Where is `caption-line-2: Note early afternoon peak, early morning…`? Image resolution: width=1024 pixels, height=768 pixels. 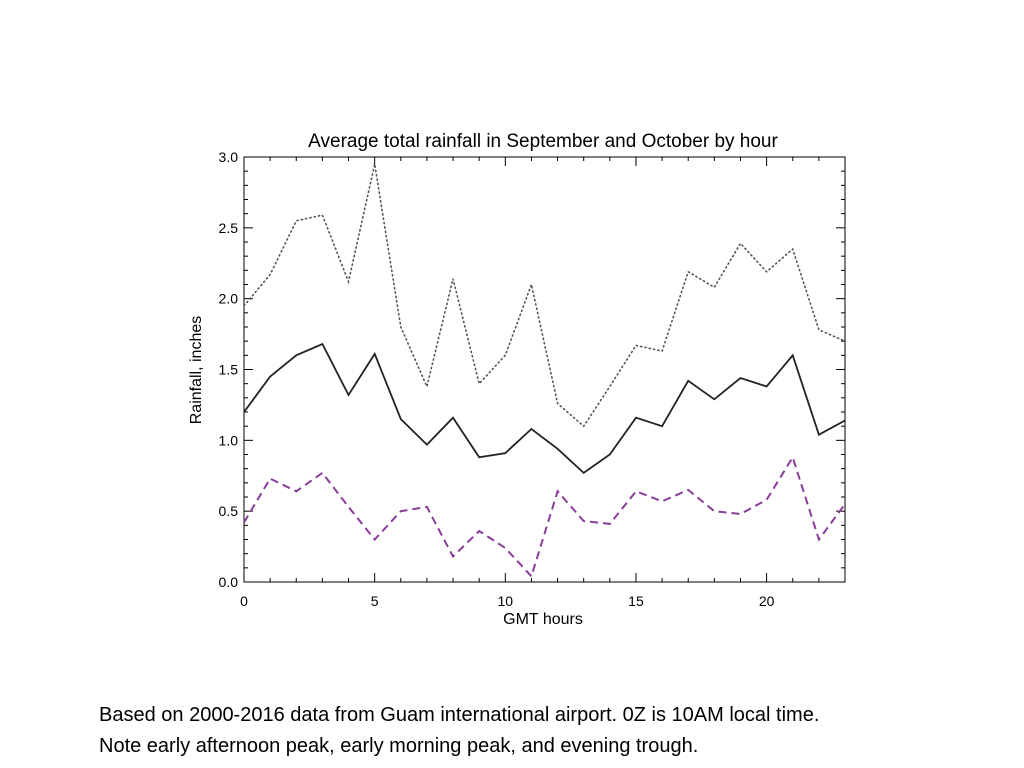
caption-line-2: Note early afternoon peak, early morning… is located at coordinates (399, 746).